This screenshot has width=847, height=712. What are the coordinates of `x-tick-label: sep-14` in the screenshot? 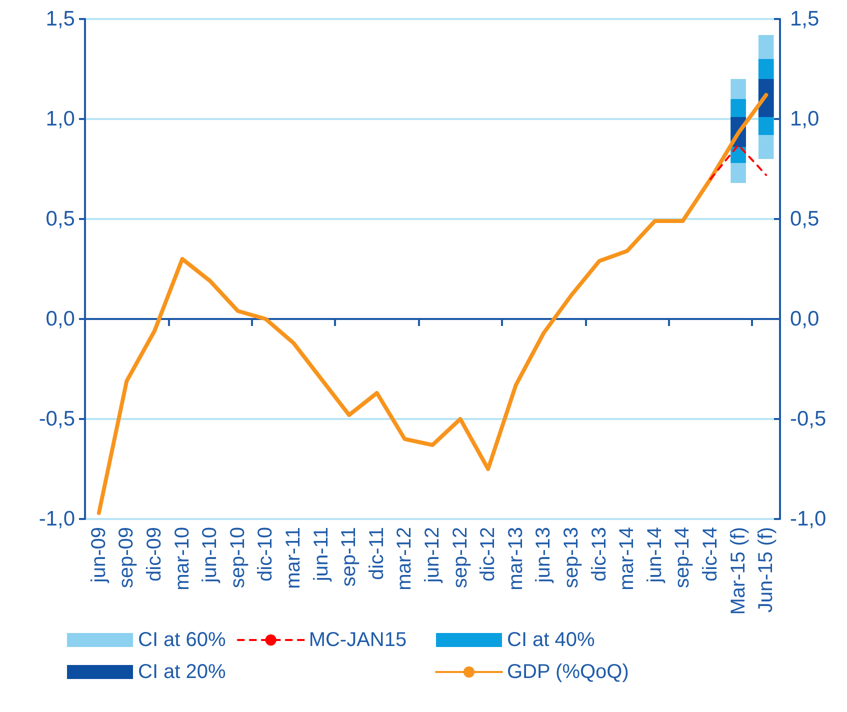 It's located at (683, 557).